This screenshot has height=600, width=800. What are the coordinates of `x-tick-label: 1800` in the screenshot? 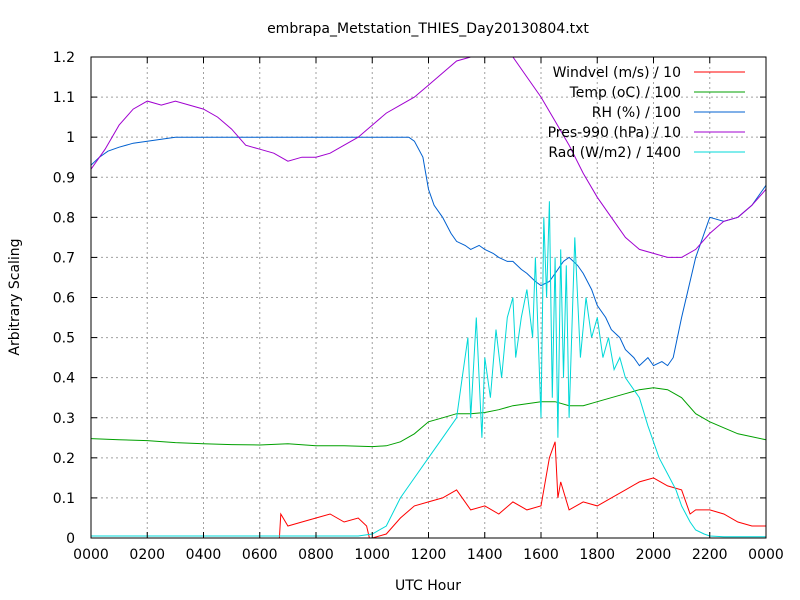 It's located at (597, 555).